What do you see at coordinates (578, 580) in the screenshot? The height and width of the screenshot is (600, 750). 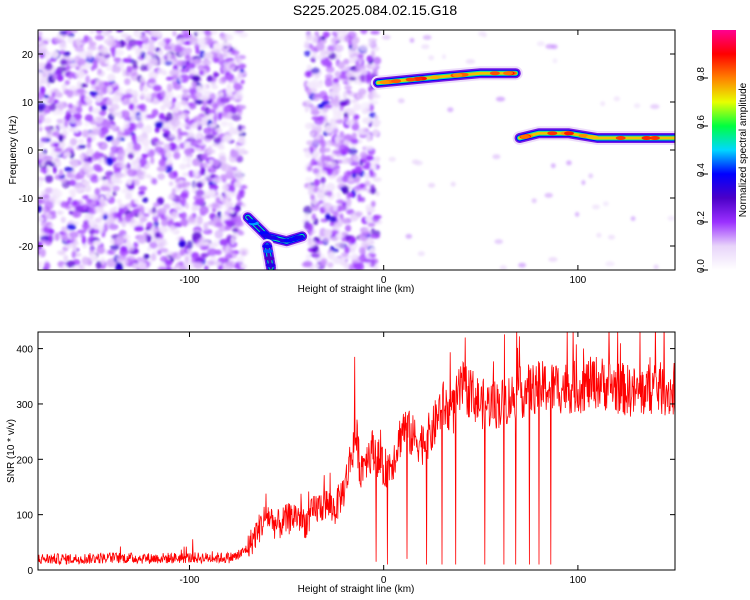 I see `snr-x-tick-label: 100` at bounding box center [578, 580].